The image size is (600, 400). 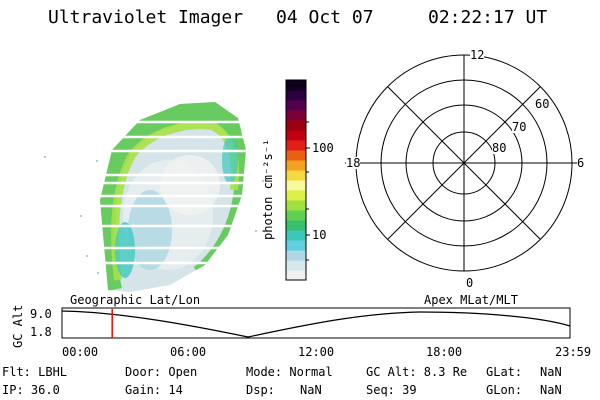 I want to click on geographic-title: Geographic Lat/Lon, so click(x=135, y=300).